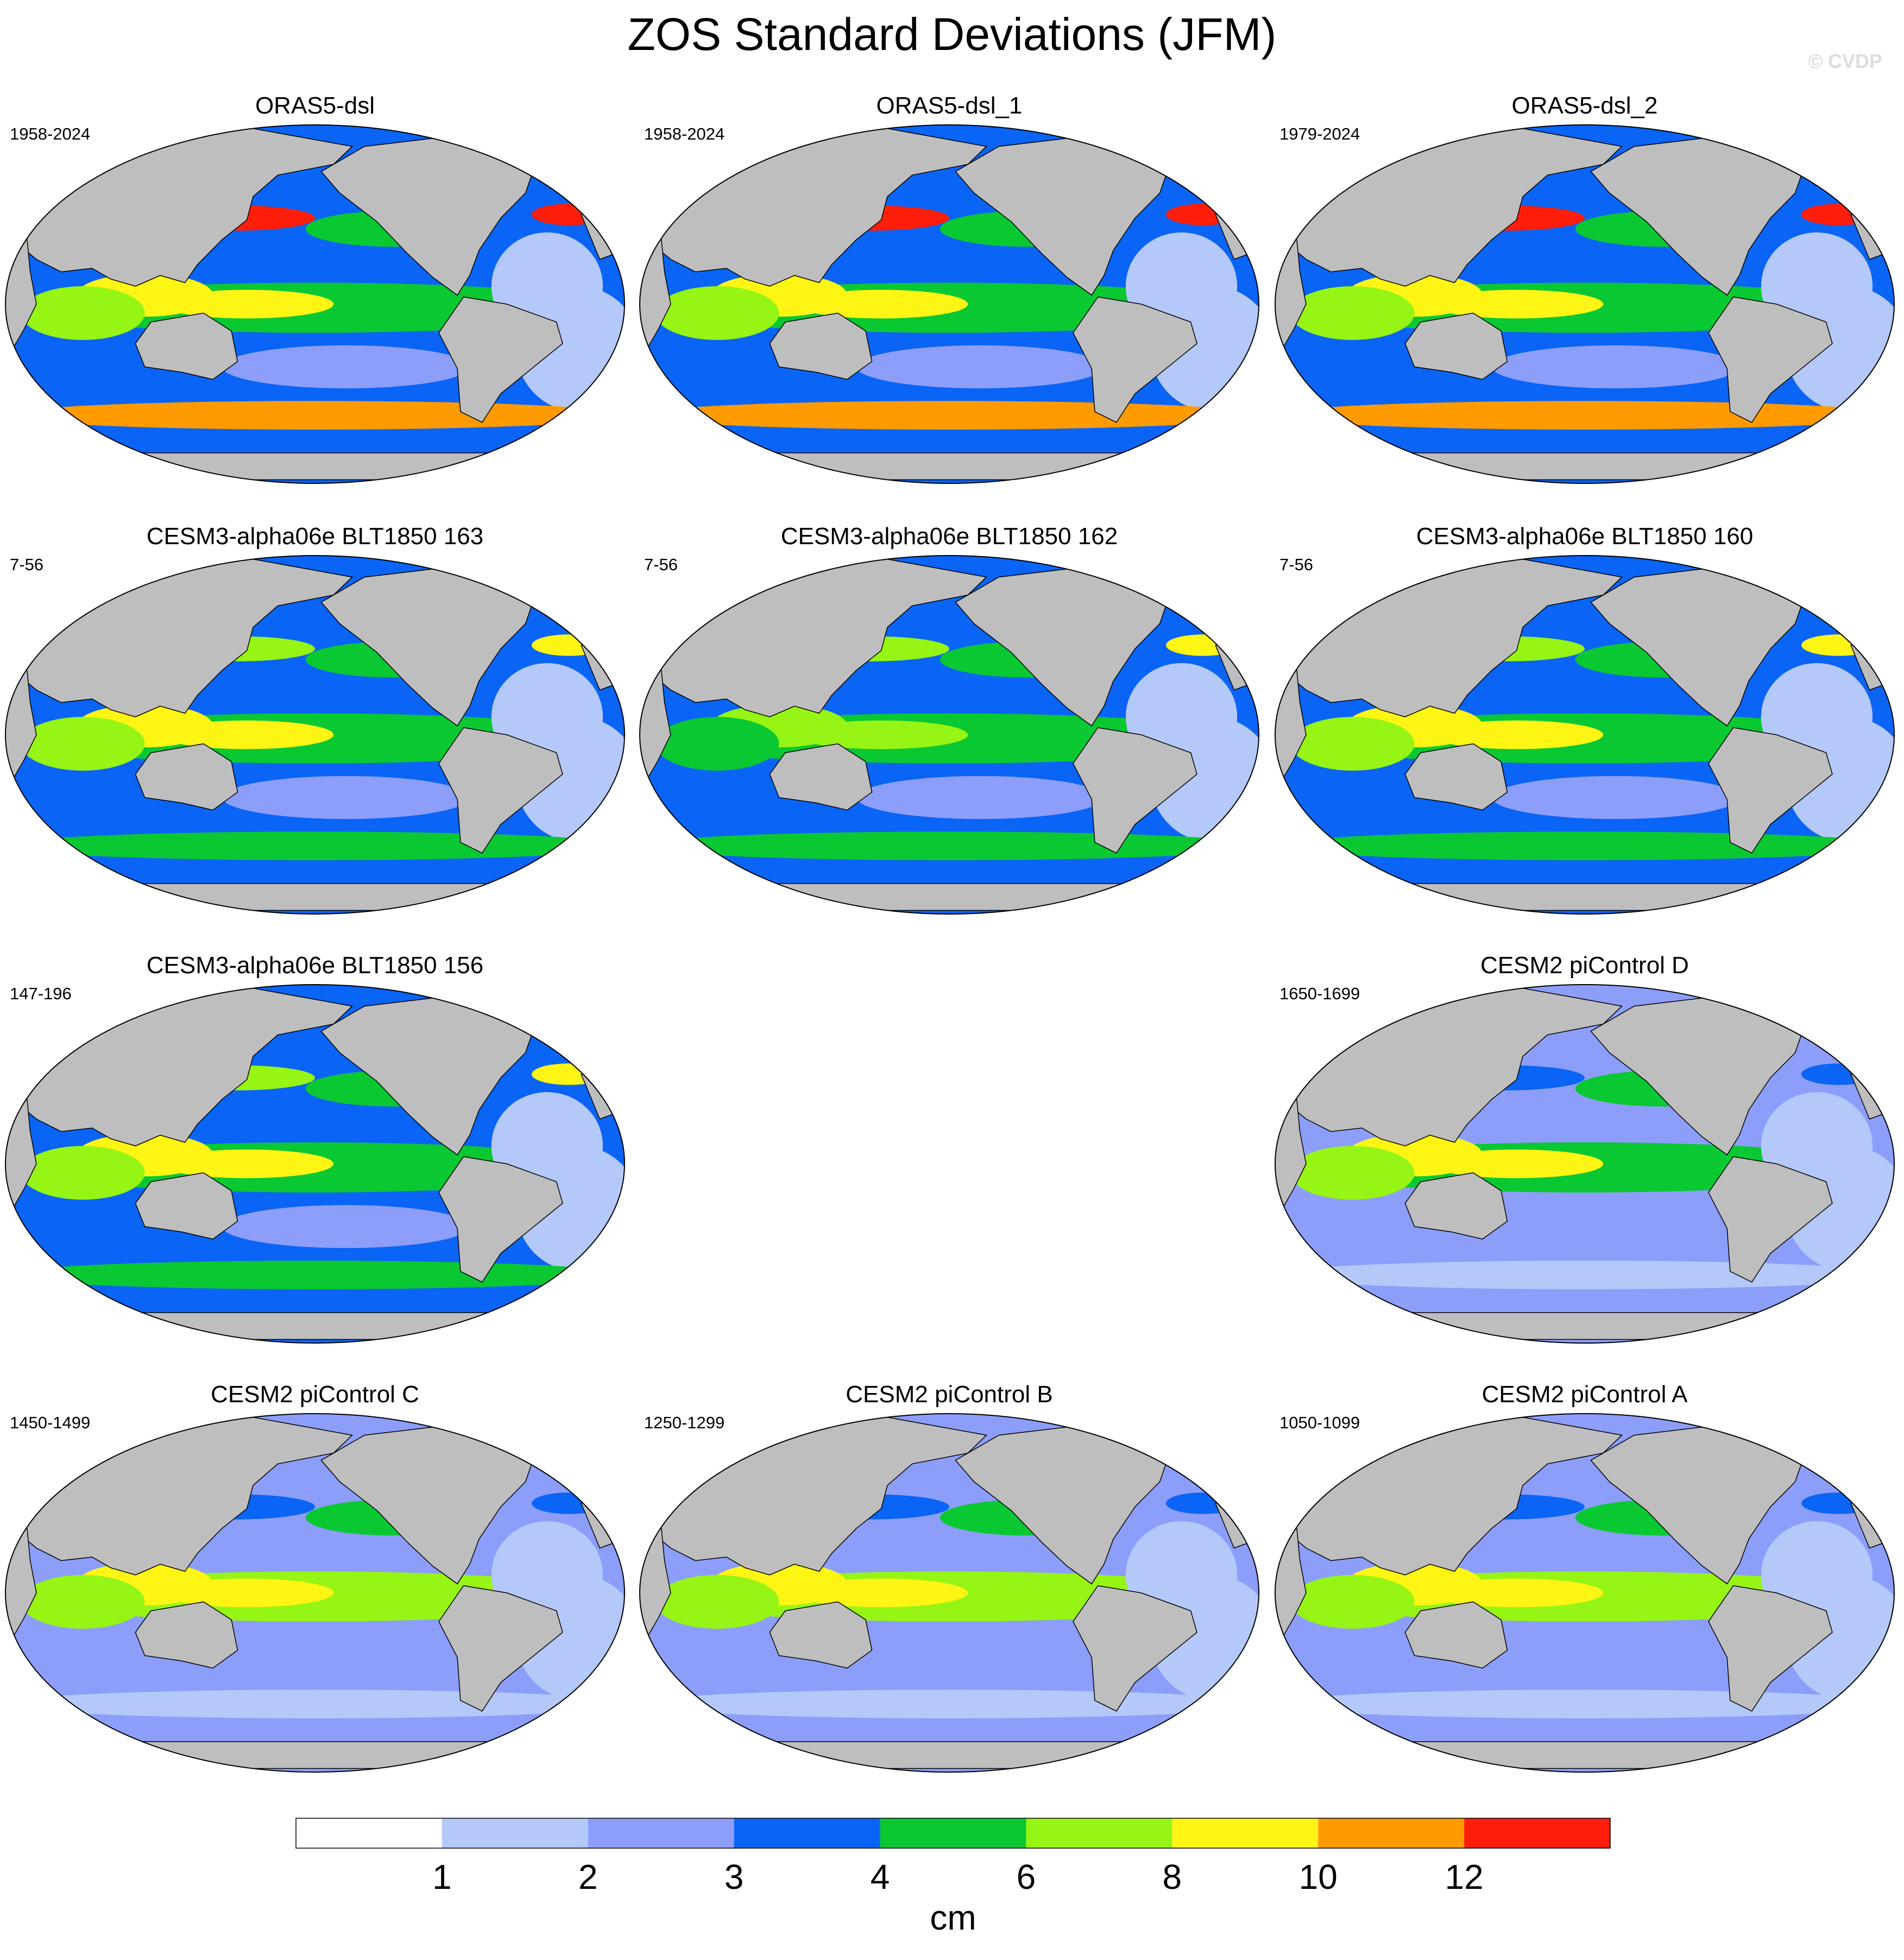  Describe the element at coordinates (1464, 1876) in the screenshot. I see `colorbar-tick-label: 12` at that location.